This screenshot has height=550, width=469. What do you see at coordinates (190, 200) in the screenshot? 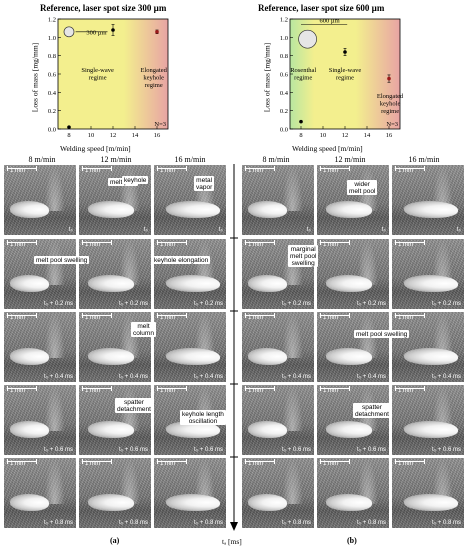
I see `frame-a-16-t0: 1 mm t₀` at bounding box center [190, 200].